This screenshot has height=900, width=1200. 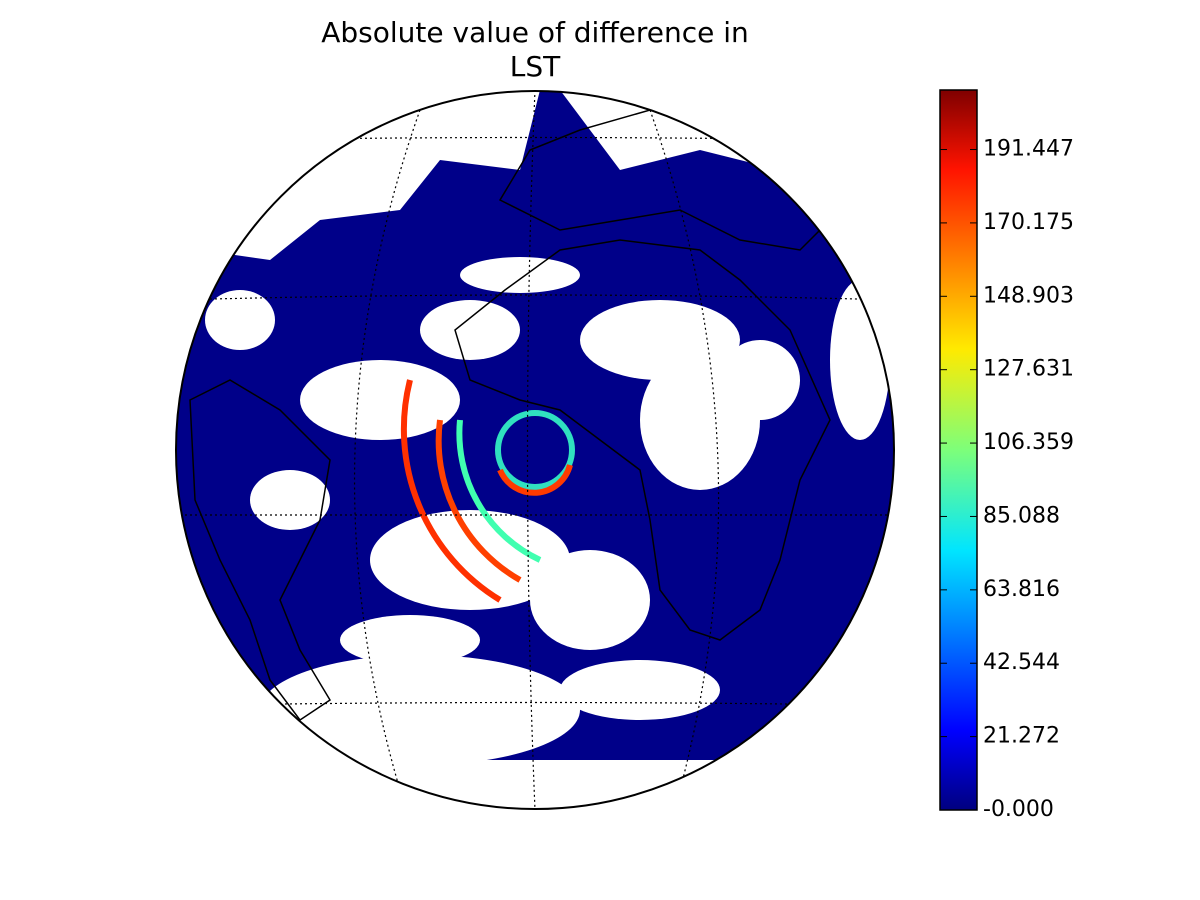 I want to click on colorbar-tick-label: 21.272, so click(x=1021, y=736).